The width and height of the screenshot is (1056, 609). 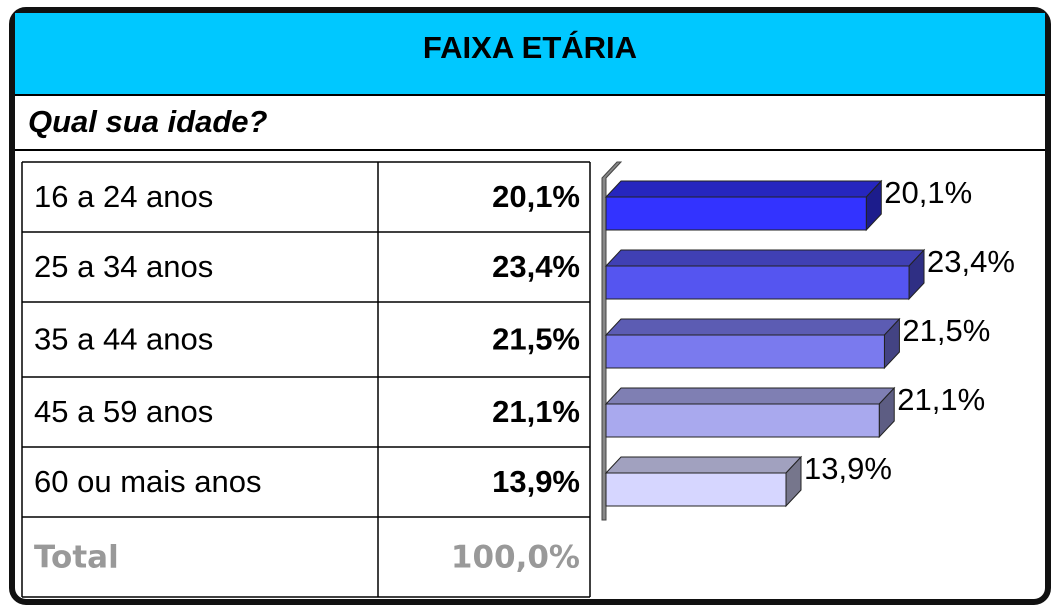 What do you see at coordinates (123, 339) in the screenshot?
I see `row-label: 35 a 44 anos` at bounding box center [123, 339].